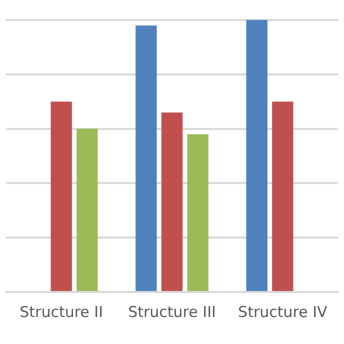 This screenshot has width=344, height=344. What do you see at coordinates (283, 311) in the screenshot?
I see `x-tick-label: Structure IV` at bounding box center [283, 311].